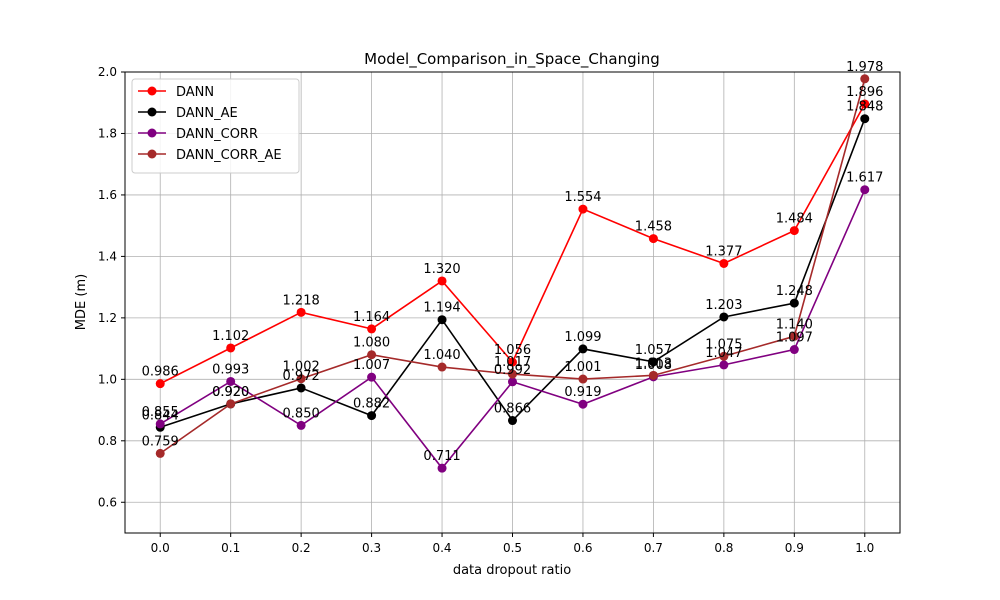  I want to click on data-label: 1.099, so click(582, 337).